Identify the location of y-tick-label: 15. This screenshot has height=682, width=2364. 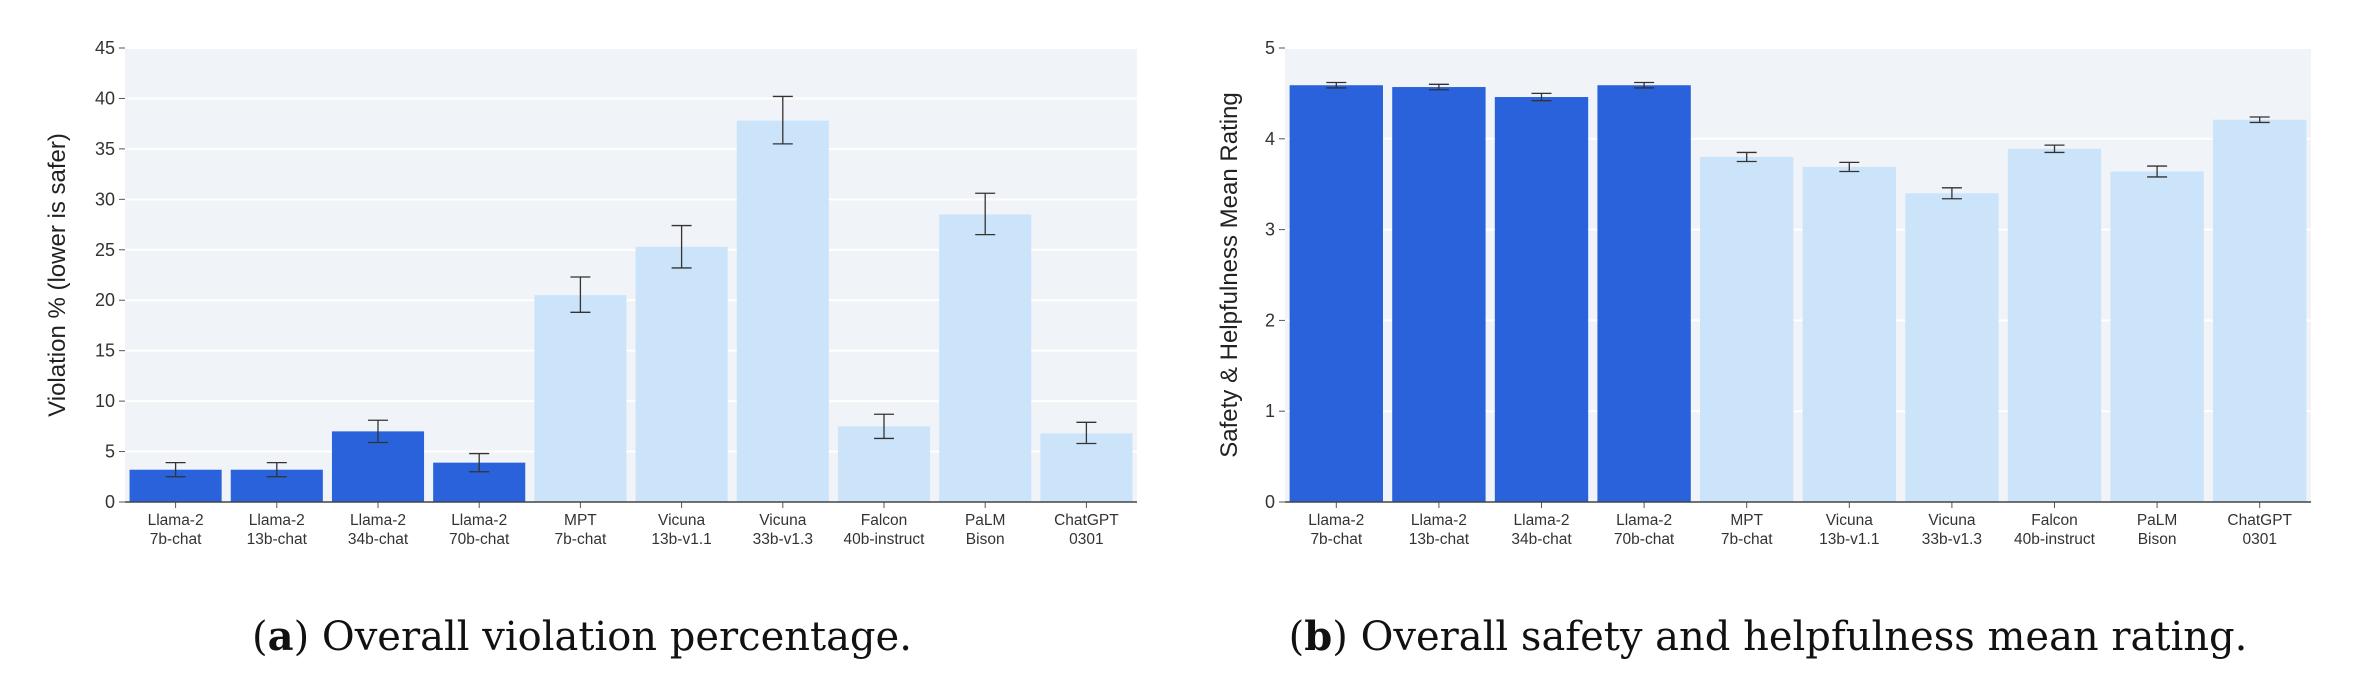
(105, 351).